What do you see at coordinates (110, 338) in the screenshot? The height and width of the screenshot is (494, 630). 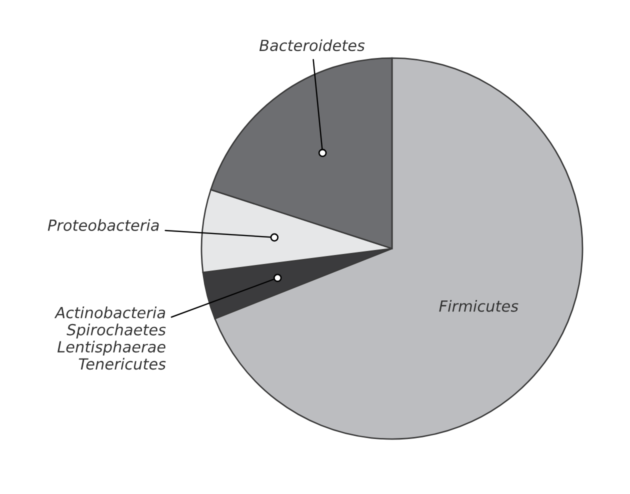 I see `slice-label: Actinobacteria Spirochaetes Lentisphaerae Tenericutes` at bounding box center [110, 338].